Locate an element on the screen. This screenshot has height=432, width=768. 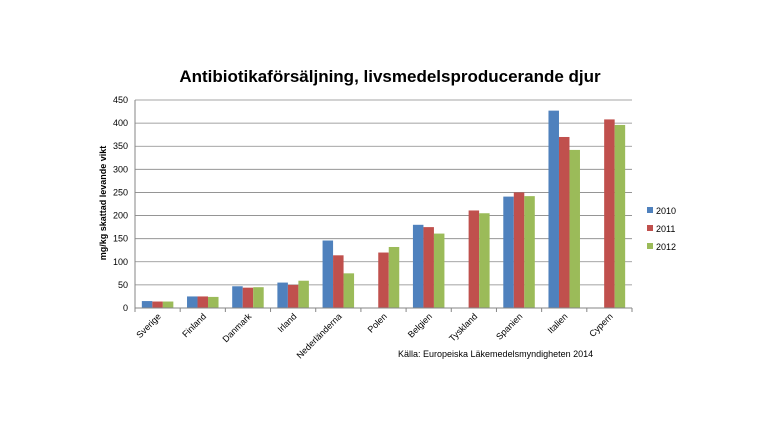
x-category-label: Danmark is located at coordinates (236, 327).